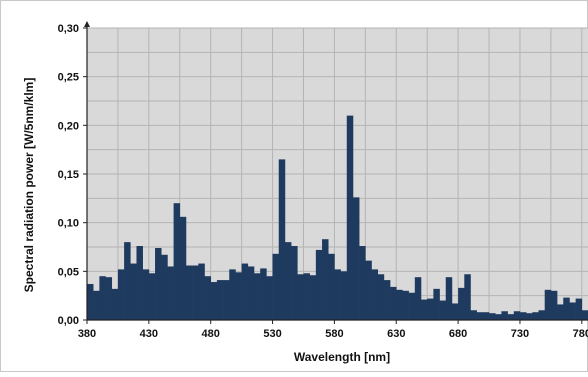  What do you see at coordinates (68, 321) in the screenshot?
I see `y-tick-label: 0,00` at bounding box center [68, 321].